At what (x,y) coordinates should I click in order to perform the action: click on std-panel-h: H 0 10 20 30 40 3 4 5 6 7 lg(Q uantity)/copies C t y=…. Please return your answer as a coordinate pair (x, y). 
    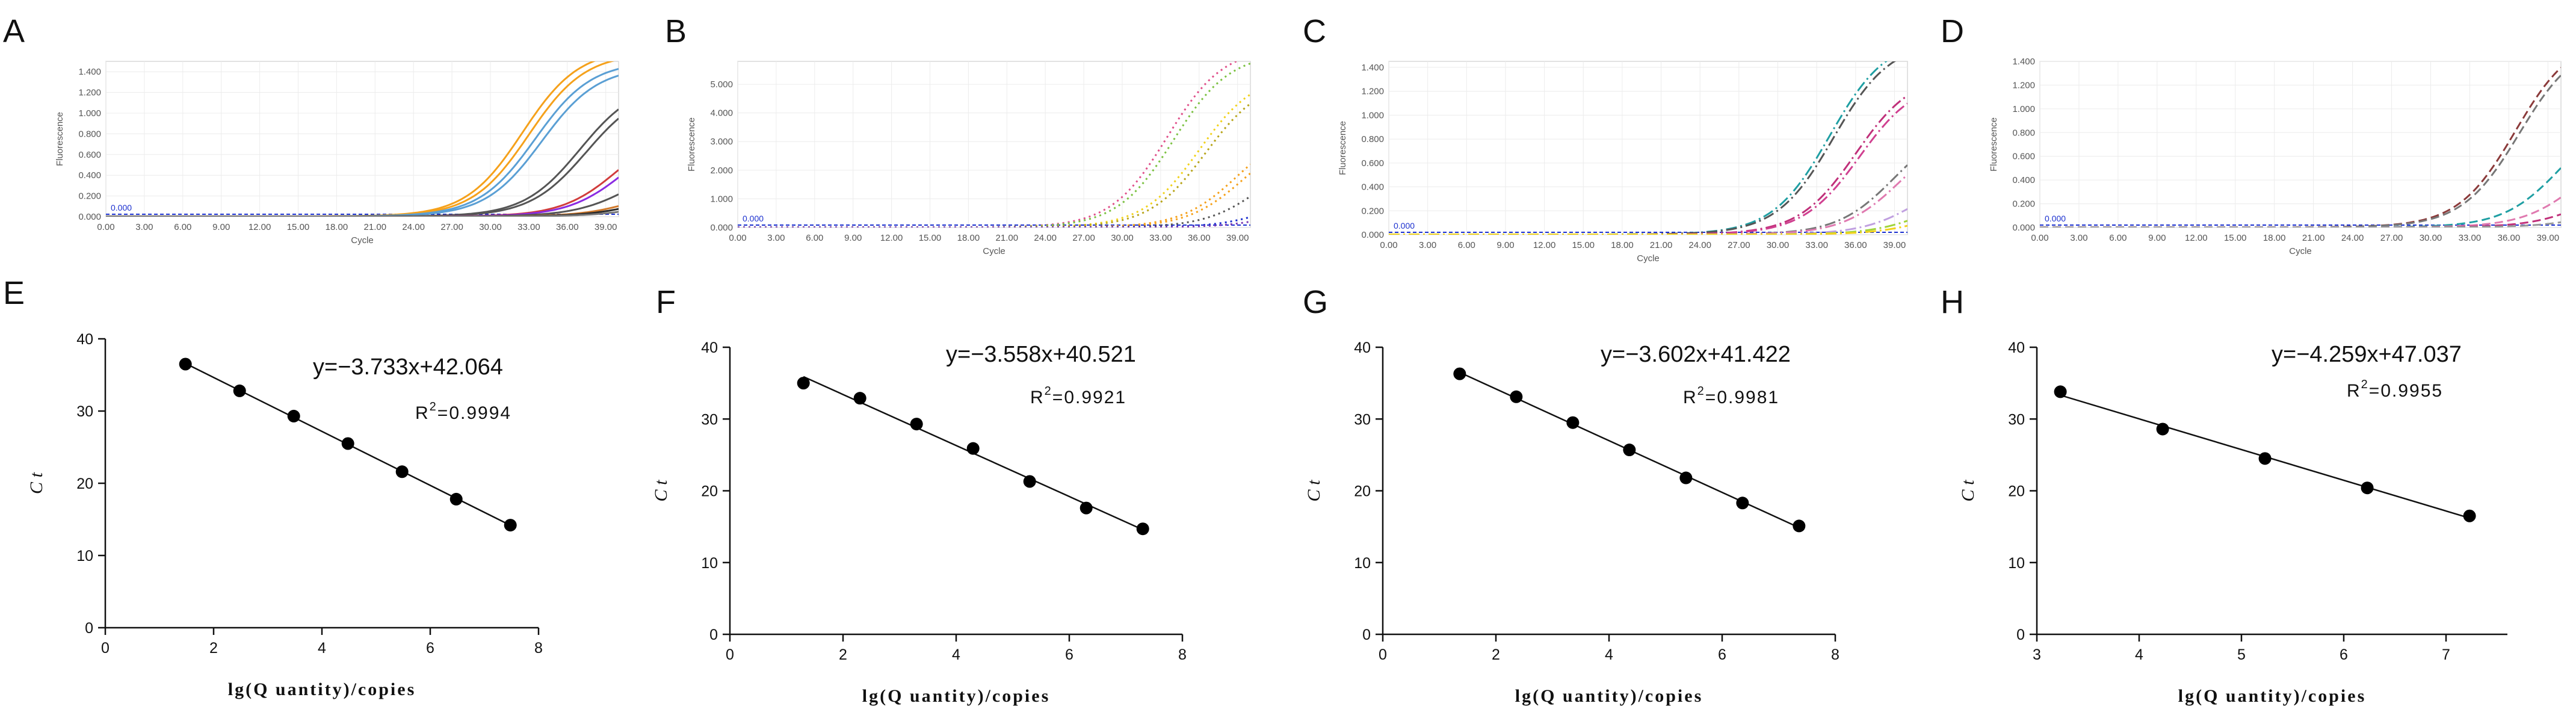
    Looking at the image, I should click on (2224, 495).